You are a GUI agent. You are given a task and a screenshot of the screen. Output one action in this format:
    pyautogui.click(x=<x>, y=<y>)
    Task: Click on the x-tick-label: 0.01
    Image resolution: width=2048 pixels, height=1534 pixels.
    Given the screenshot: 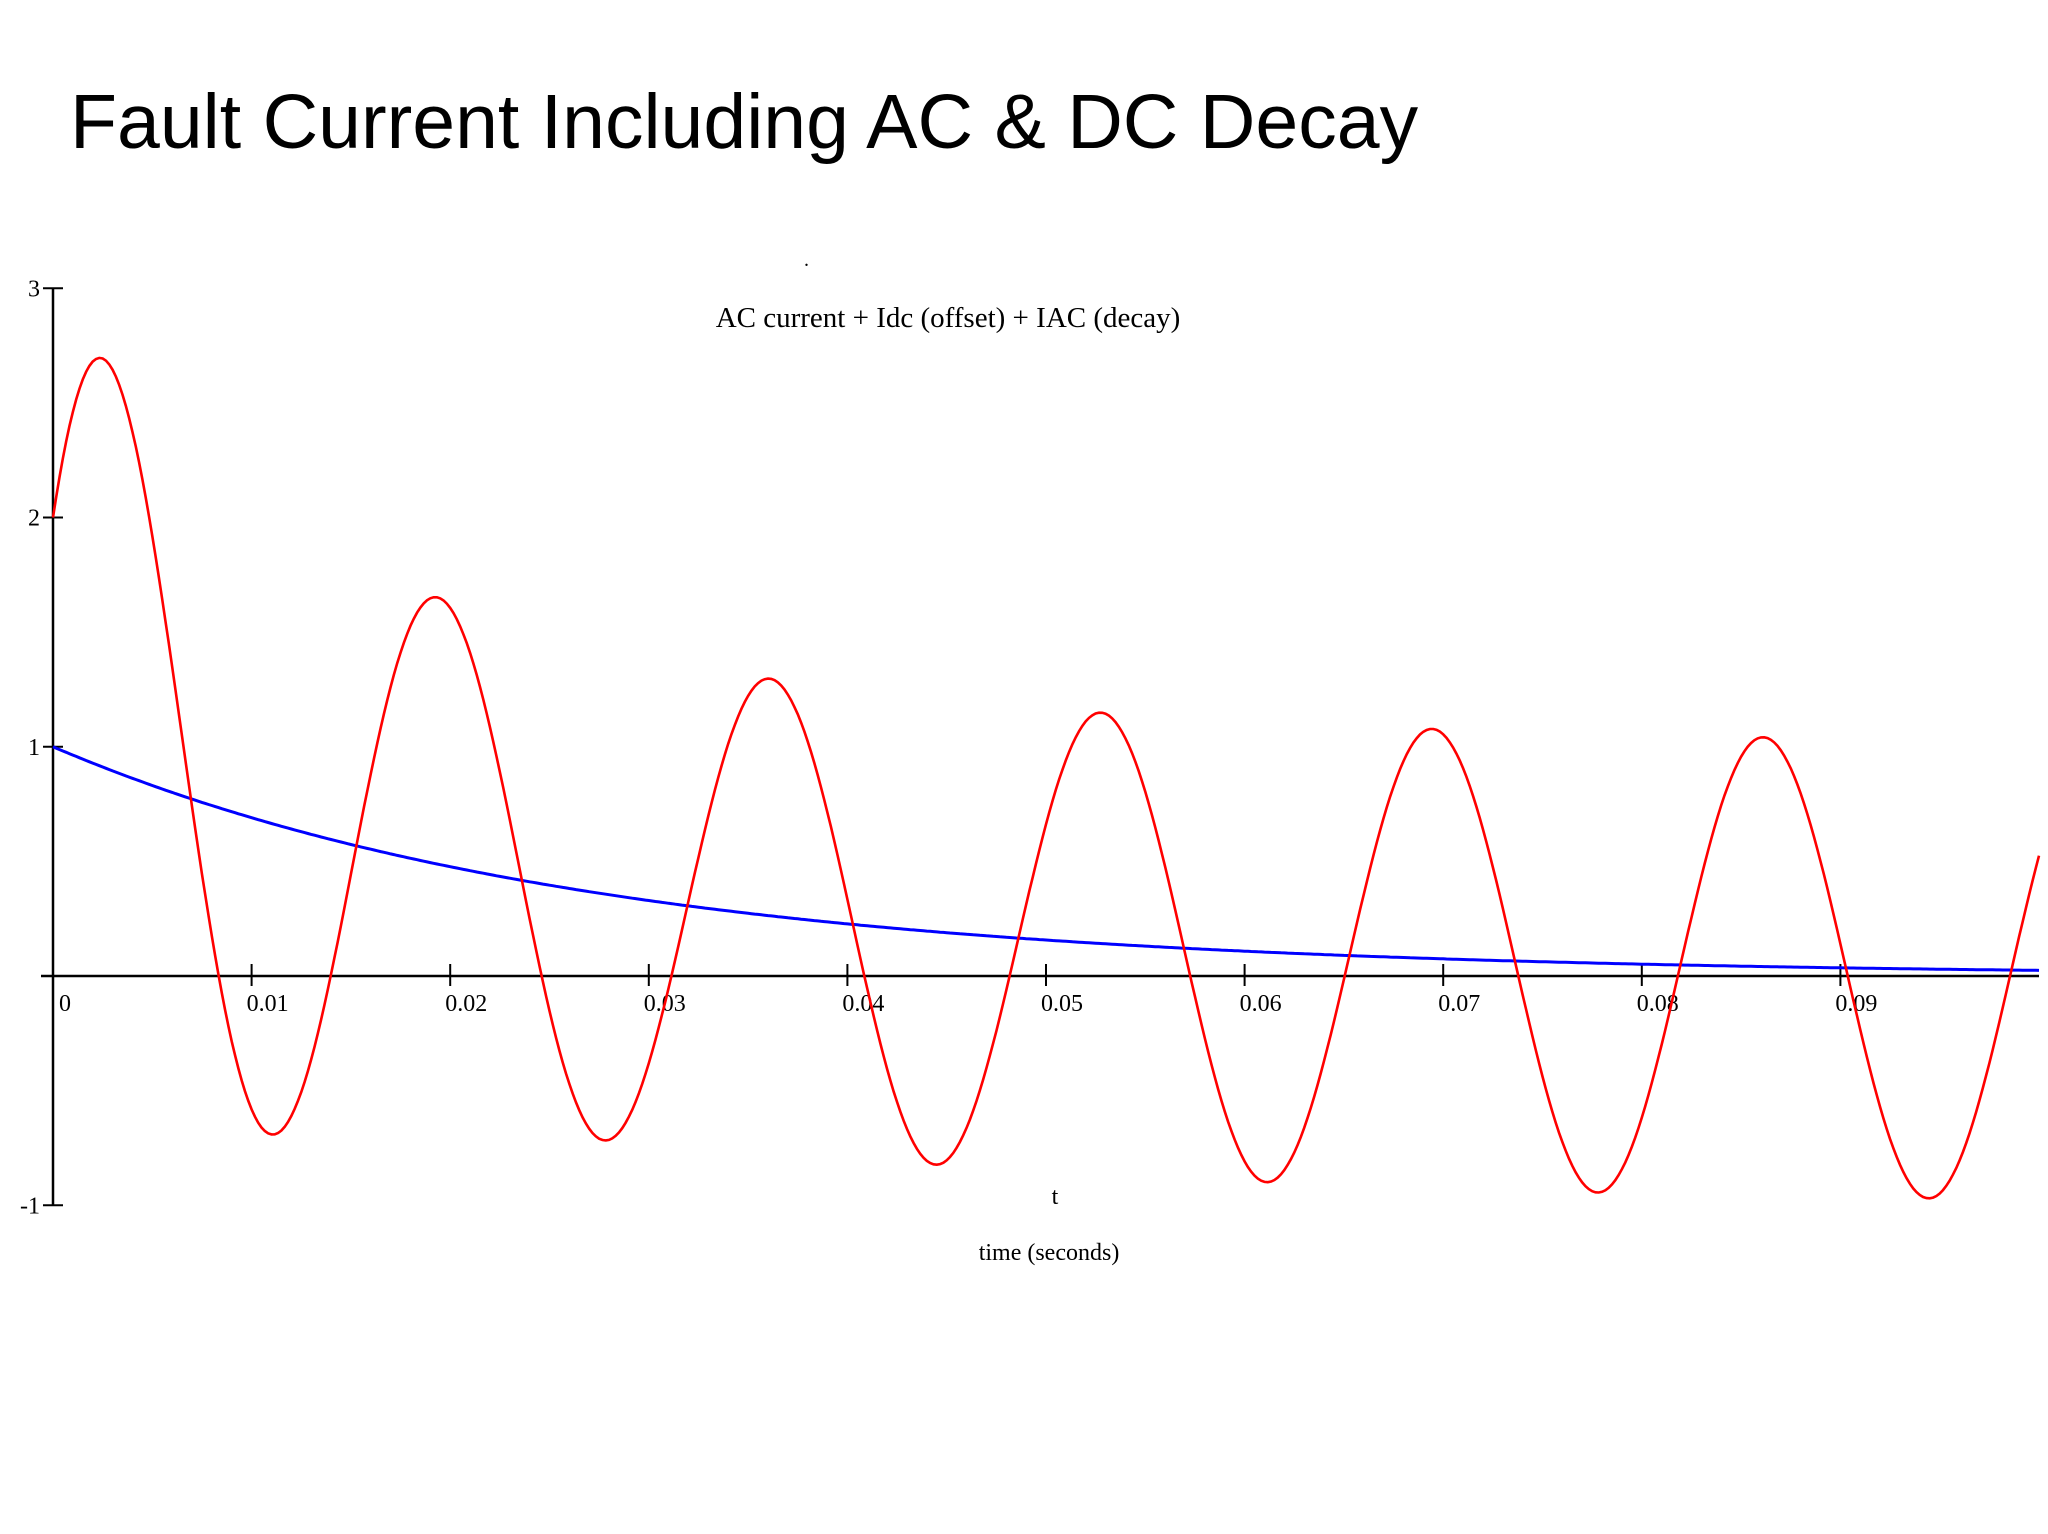 What is the action you would take?
    pyautogui.click(x=268, y=1004)
    